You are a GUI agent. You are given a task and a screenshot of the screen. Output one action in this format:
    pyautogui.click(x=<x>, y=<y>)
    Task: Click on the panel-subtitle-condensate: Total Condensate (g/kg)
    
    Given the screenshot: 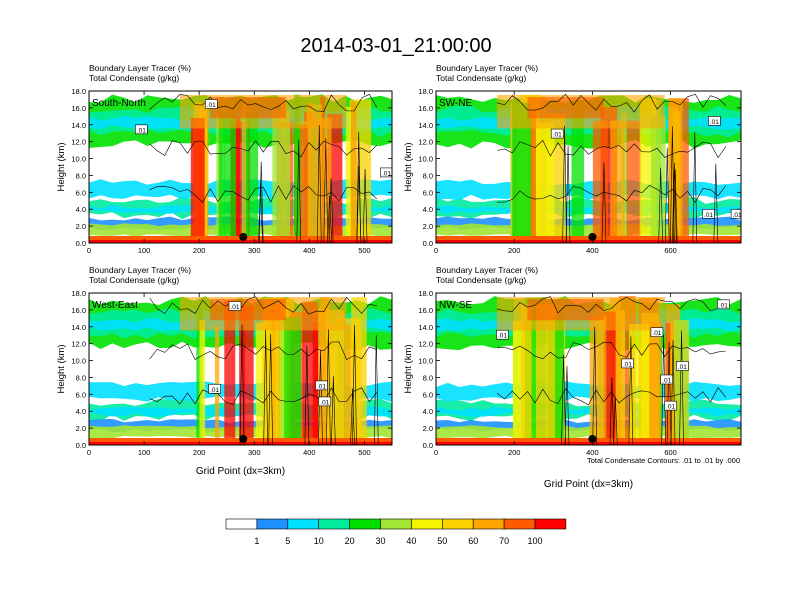 What is the action you would take?
    pyautogui.click(x=481, y=78)
    